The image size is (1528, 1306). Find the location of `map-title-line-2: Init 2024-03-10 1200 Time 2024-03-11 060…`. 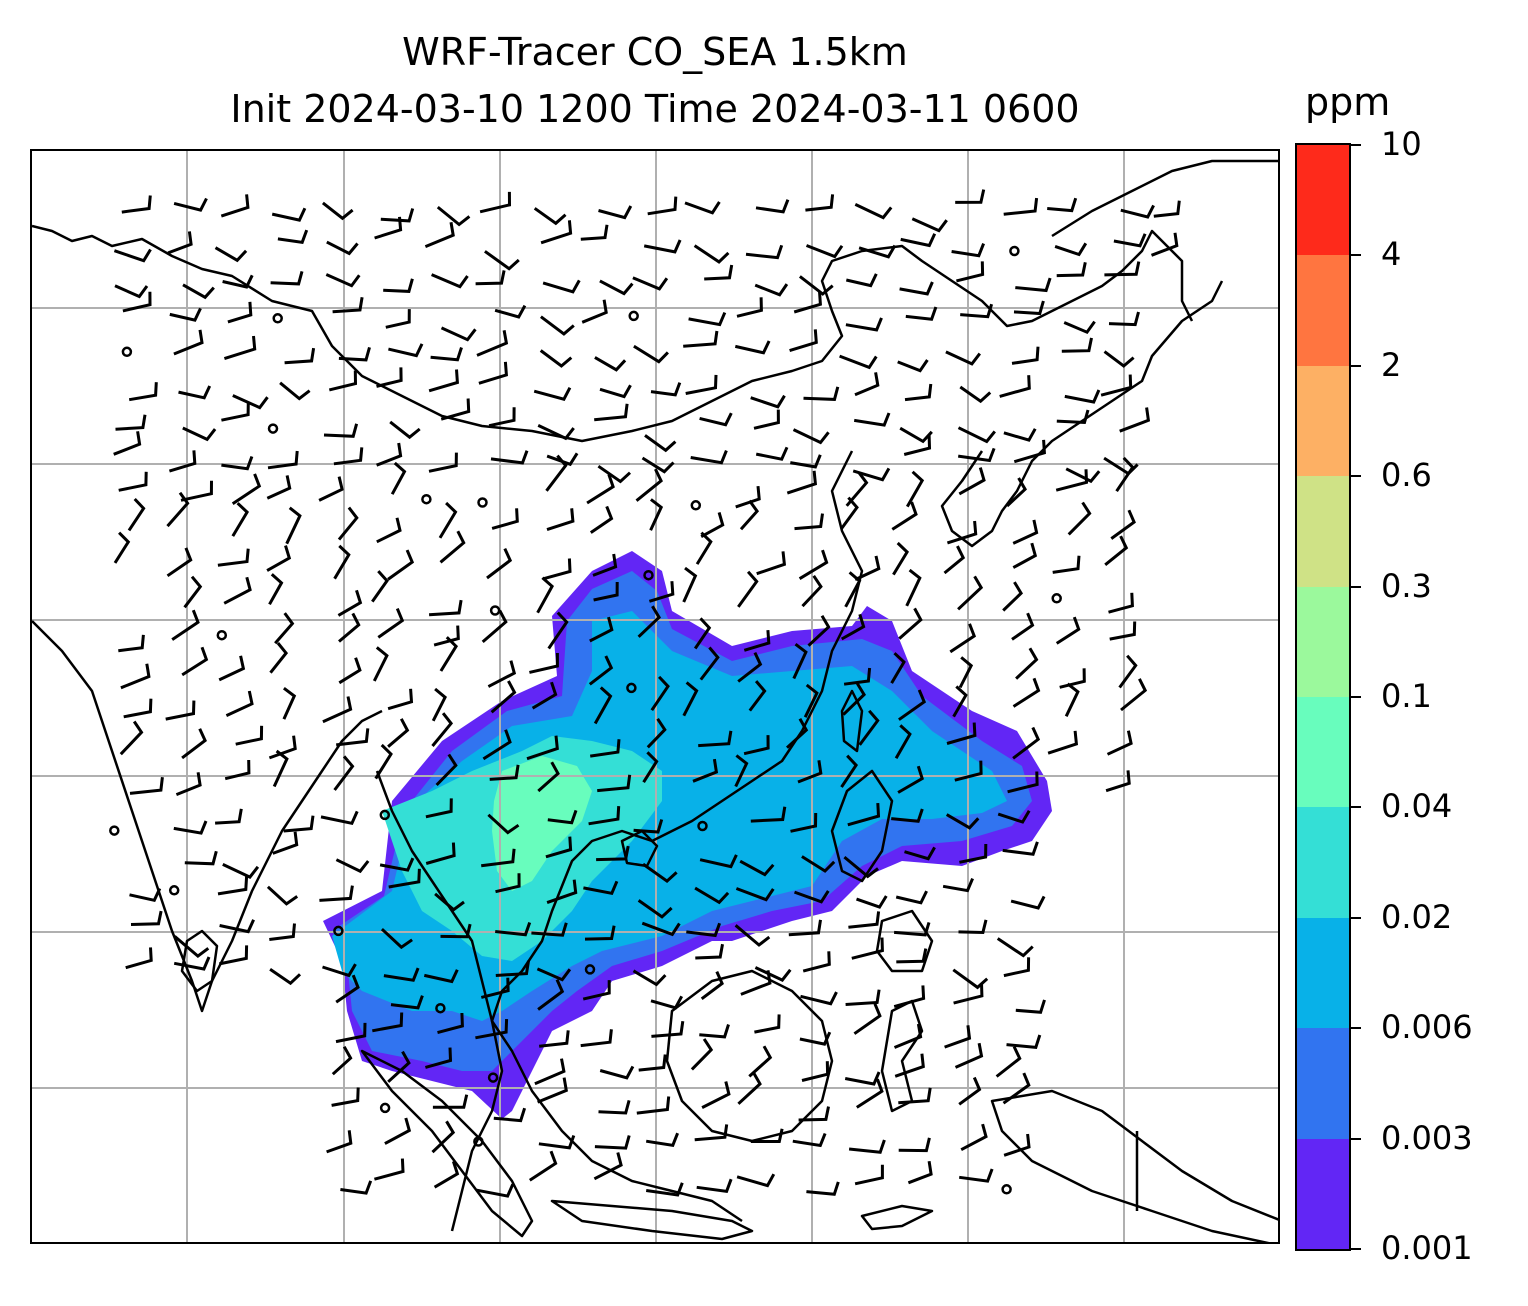

map-title-line-2: Init 2024-03-10 1200 Time 2024-03-11 060… is located at coordinates (655, 109).